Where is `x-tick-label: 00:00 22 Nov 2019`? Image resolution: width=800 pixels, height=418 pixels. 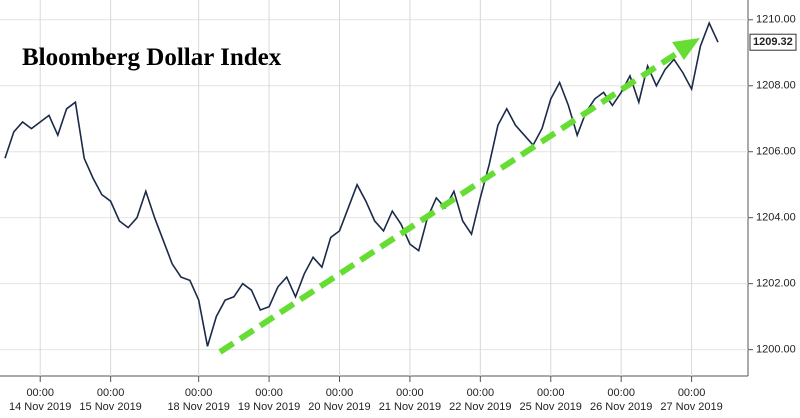
x-tick-label: 00:00 22 Nov 2019 is located at coordinates (480, 400).